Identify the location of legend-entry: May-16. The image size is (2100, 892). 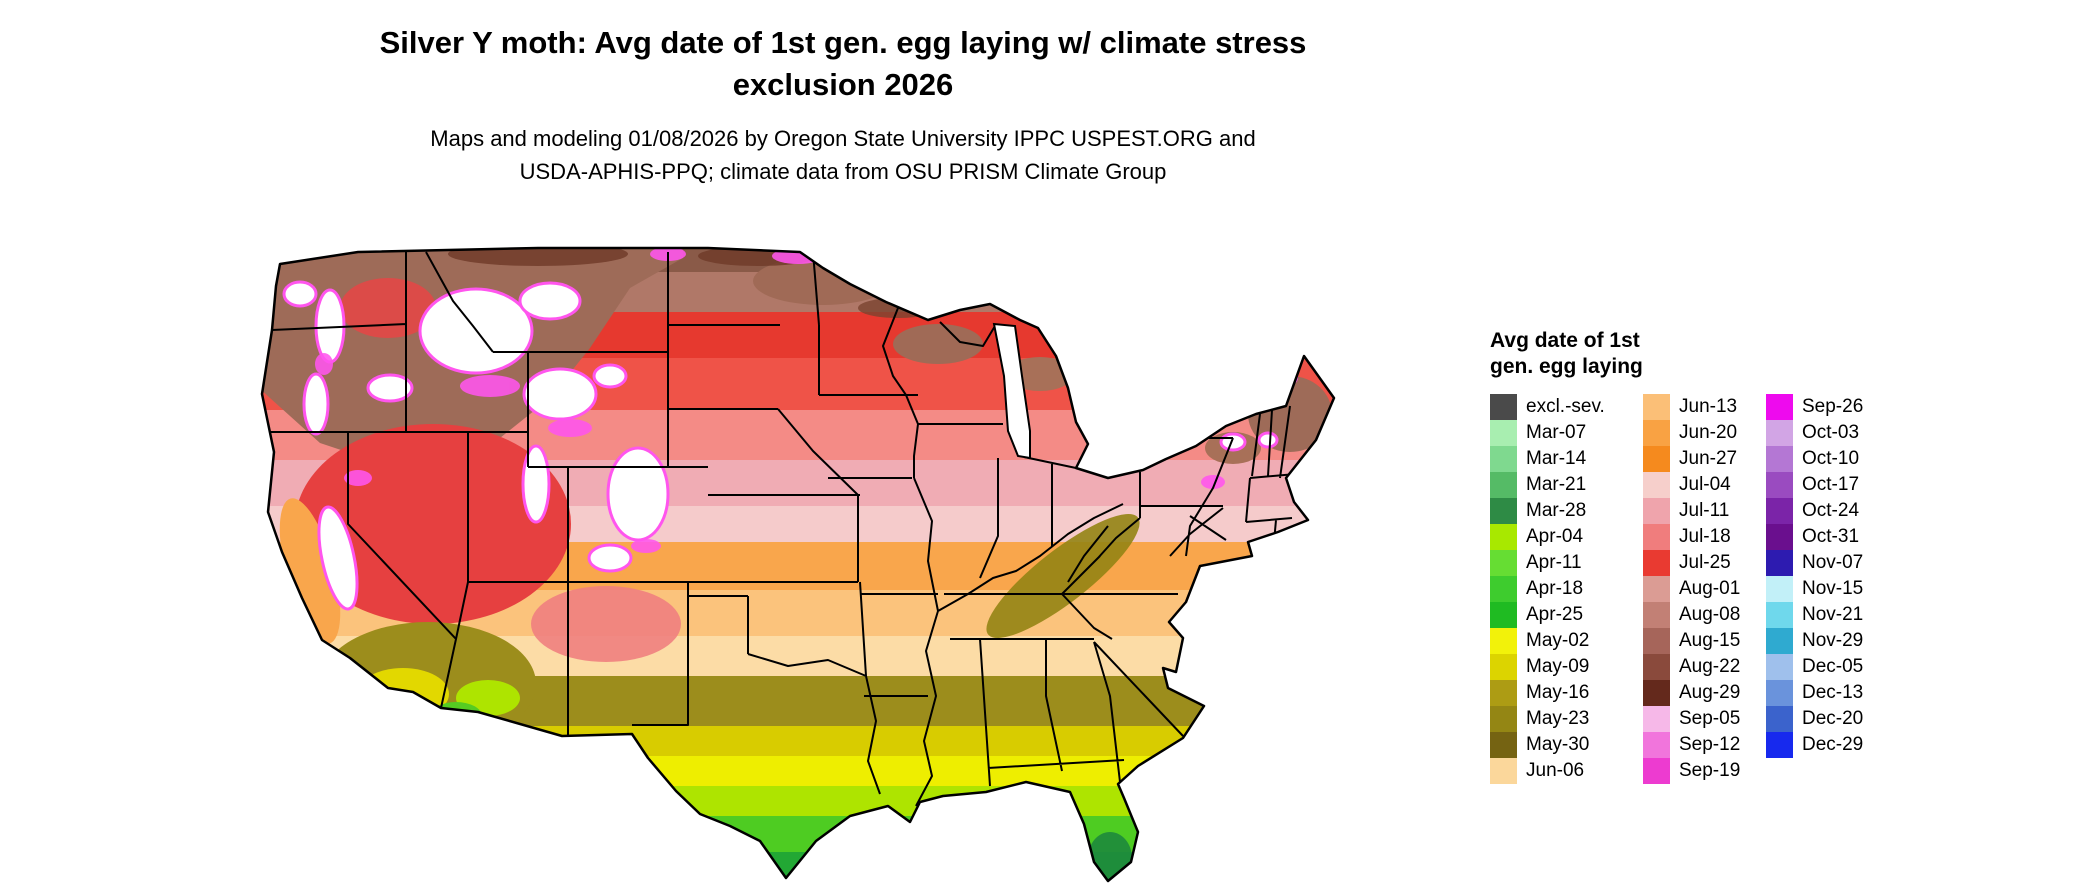
(1566, 693).